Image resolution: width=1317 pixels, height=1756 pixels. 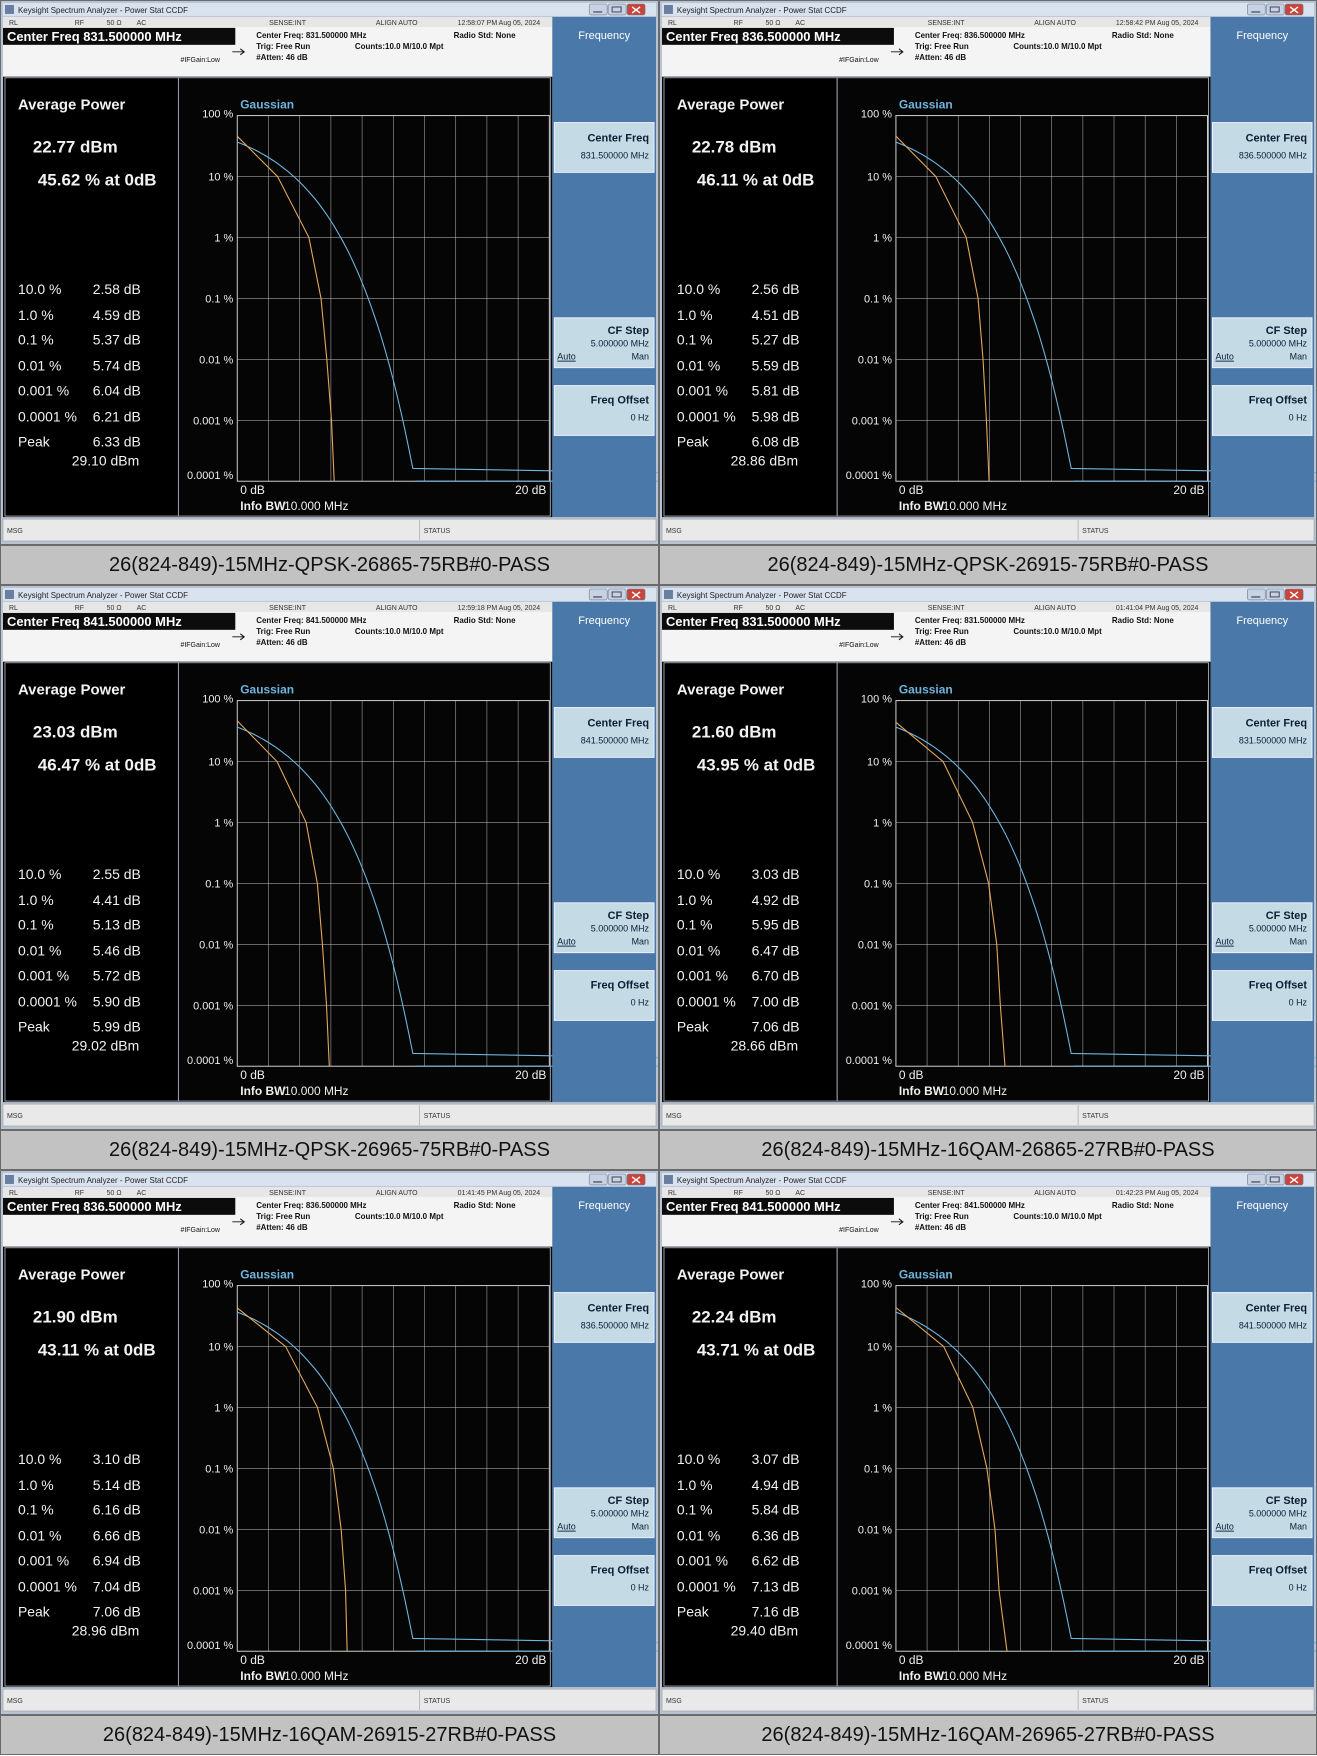 What do you see at coordinates (706, 1001) in the screenshot?
I see `prob-label: 0.0001 %` at bounding box center [706, 1001].